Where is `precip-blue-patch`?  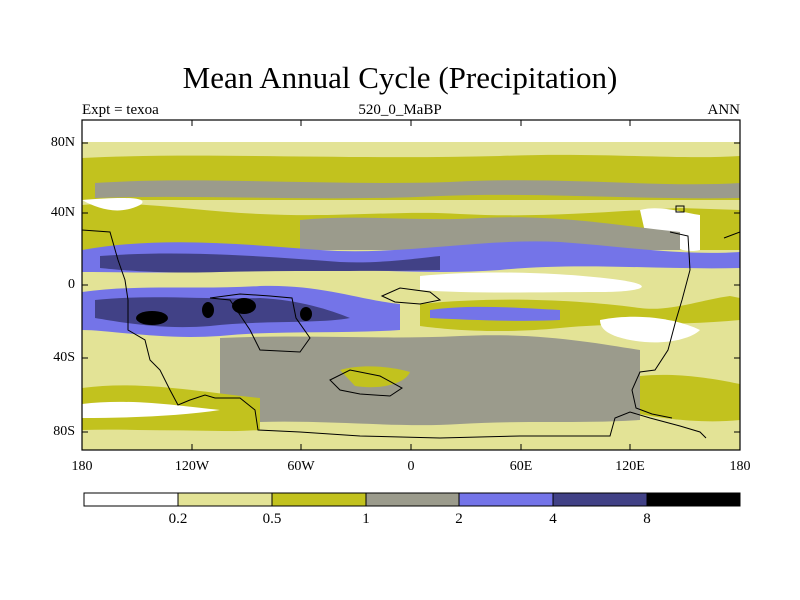 precip-blue-patch is located at coordinates (495, 313).